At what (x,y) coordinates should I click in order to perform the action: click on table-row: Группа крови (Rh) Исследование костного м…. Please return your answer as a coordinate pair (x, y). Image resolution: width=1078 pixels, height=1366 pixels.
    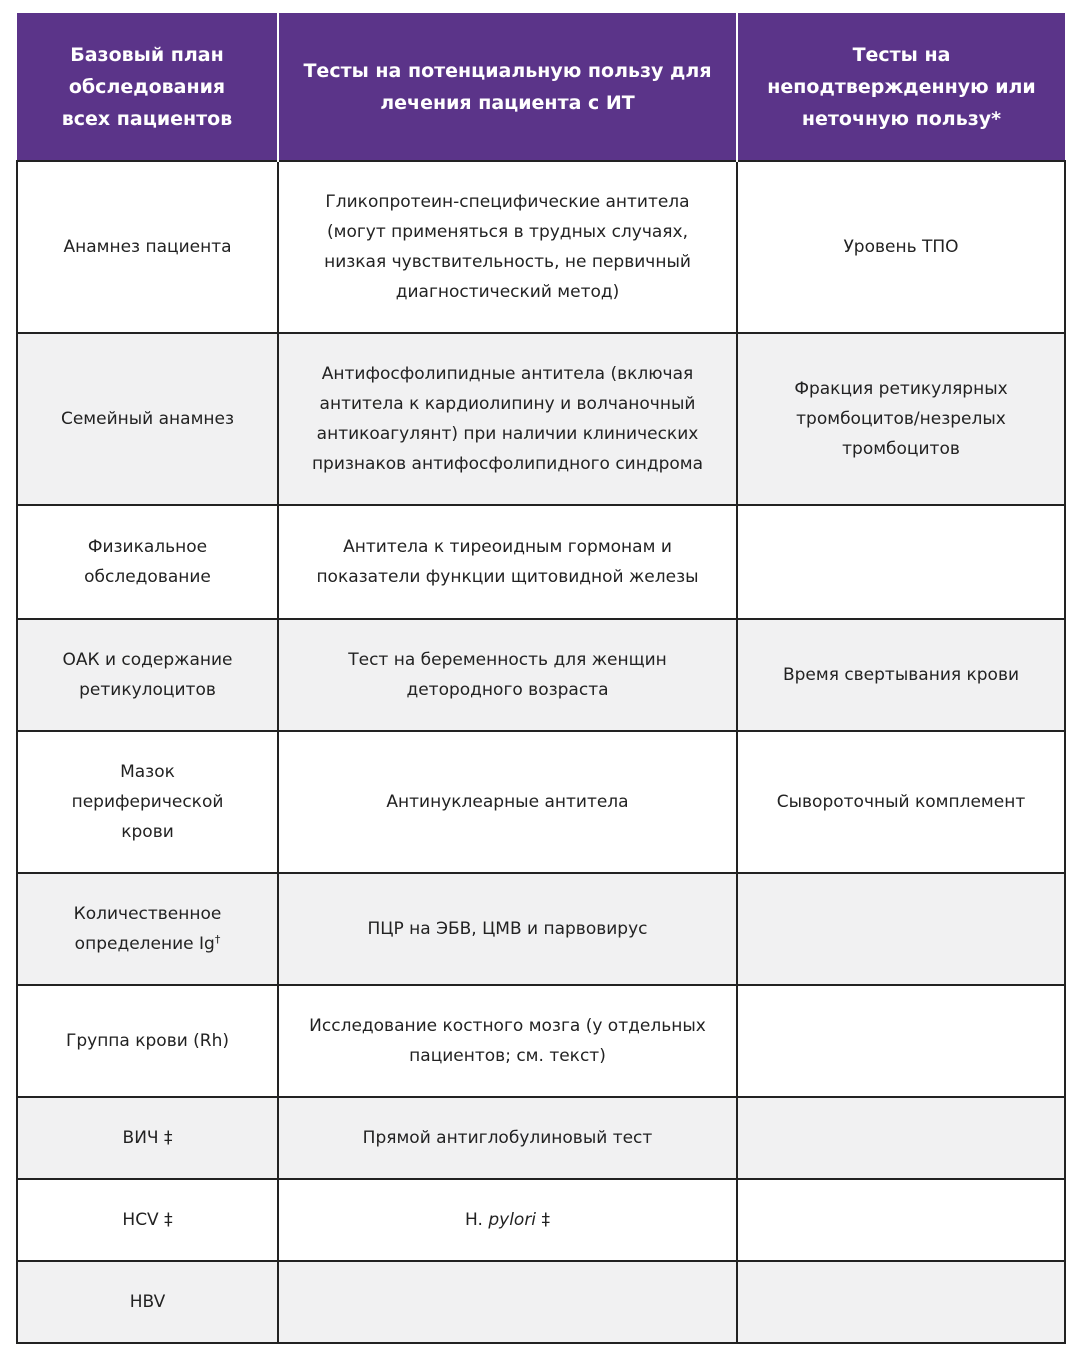
    Looking at the image, I should click on (541, 1041).